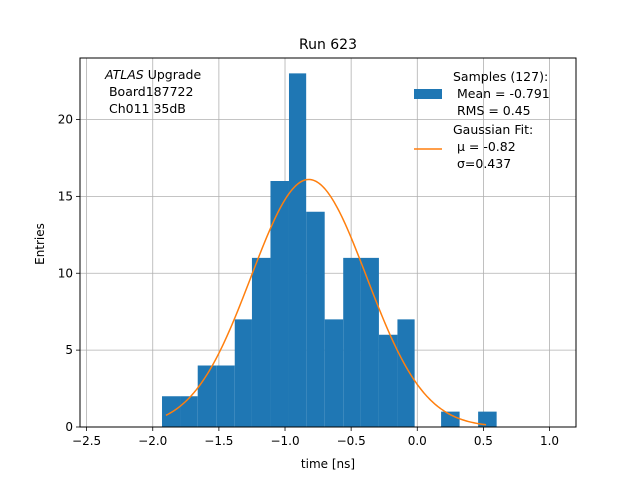 The height and width of the screenshot is (480, 640). I want to click on legend-samples-line-1: Mean = -0.791, so click(501, 93).